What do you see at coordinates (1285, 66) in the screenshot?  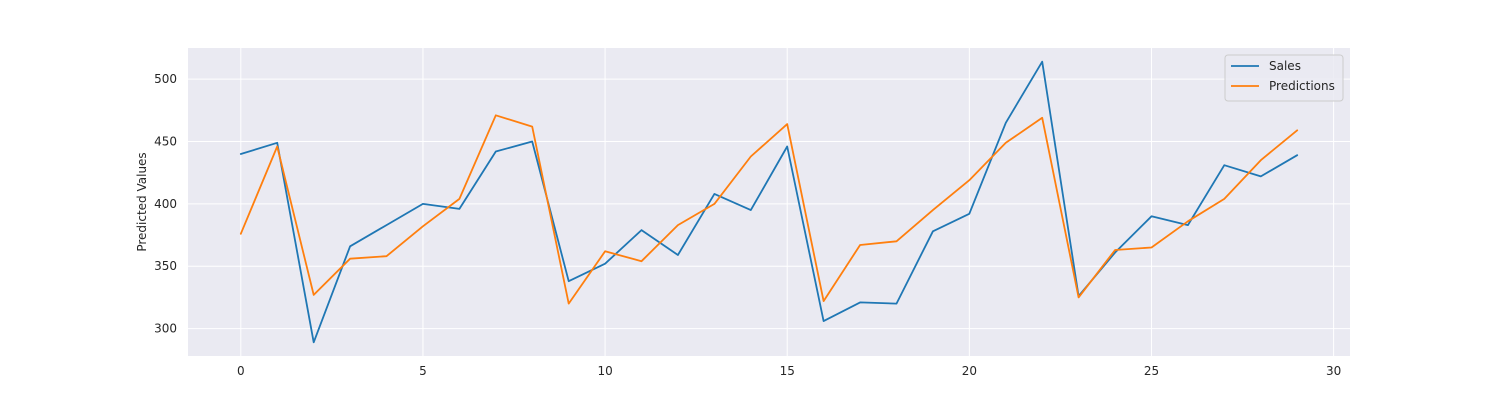 I see `legend-label: Sales` at bounding box center [1285, 66].